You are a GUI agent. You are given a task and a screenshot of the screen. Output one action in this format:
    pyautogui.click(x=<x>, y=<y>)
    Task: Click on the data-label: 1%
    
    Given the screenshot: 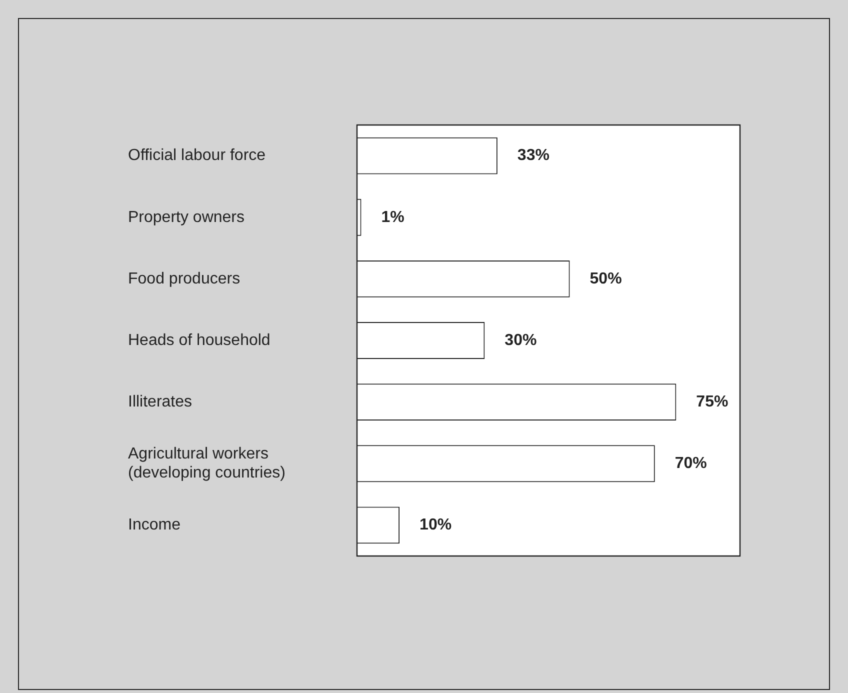 What is the action you would take?
    pyautogui.click(x=392, y=217)
    